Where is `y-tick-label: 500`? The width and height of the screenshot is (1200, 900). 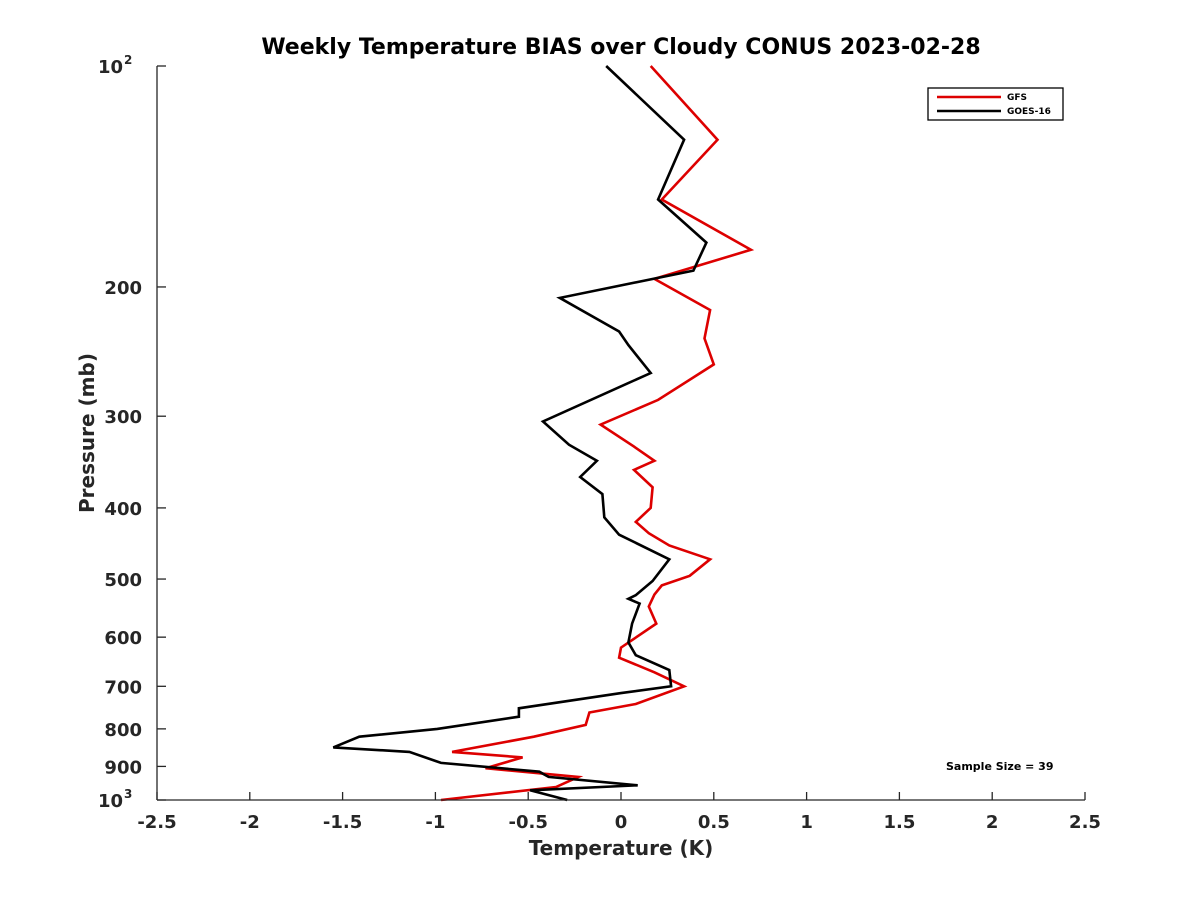 y-tick-label: 500 is located at coordinates (123, 580).